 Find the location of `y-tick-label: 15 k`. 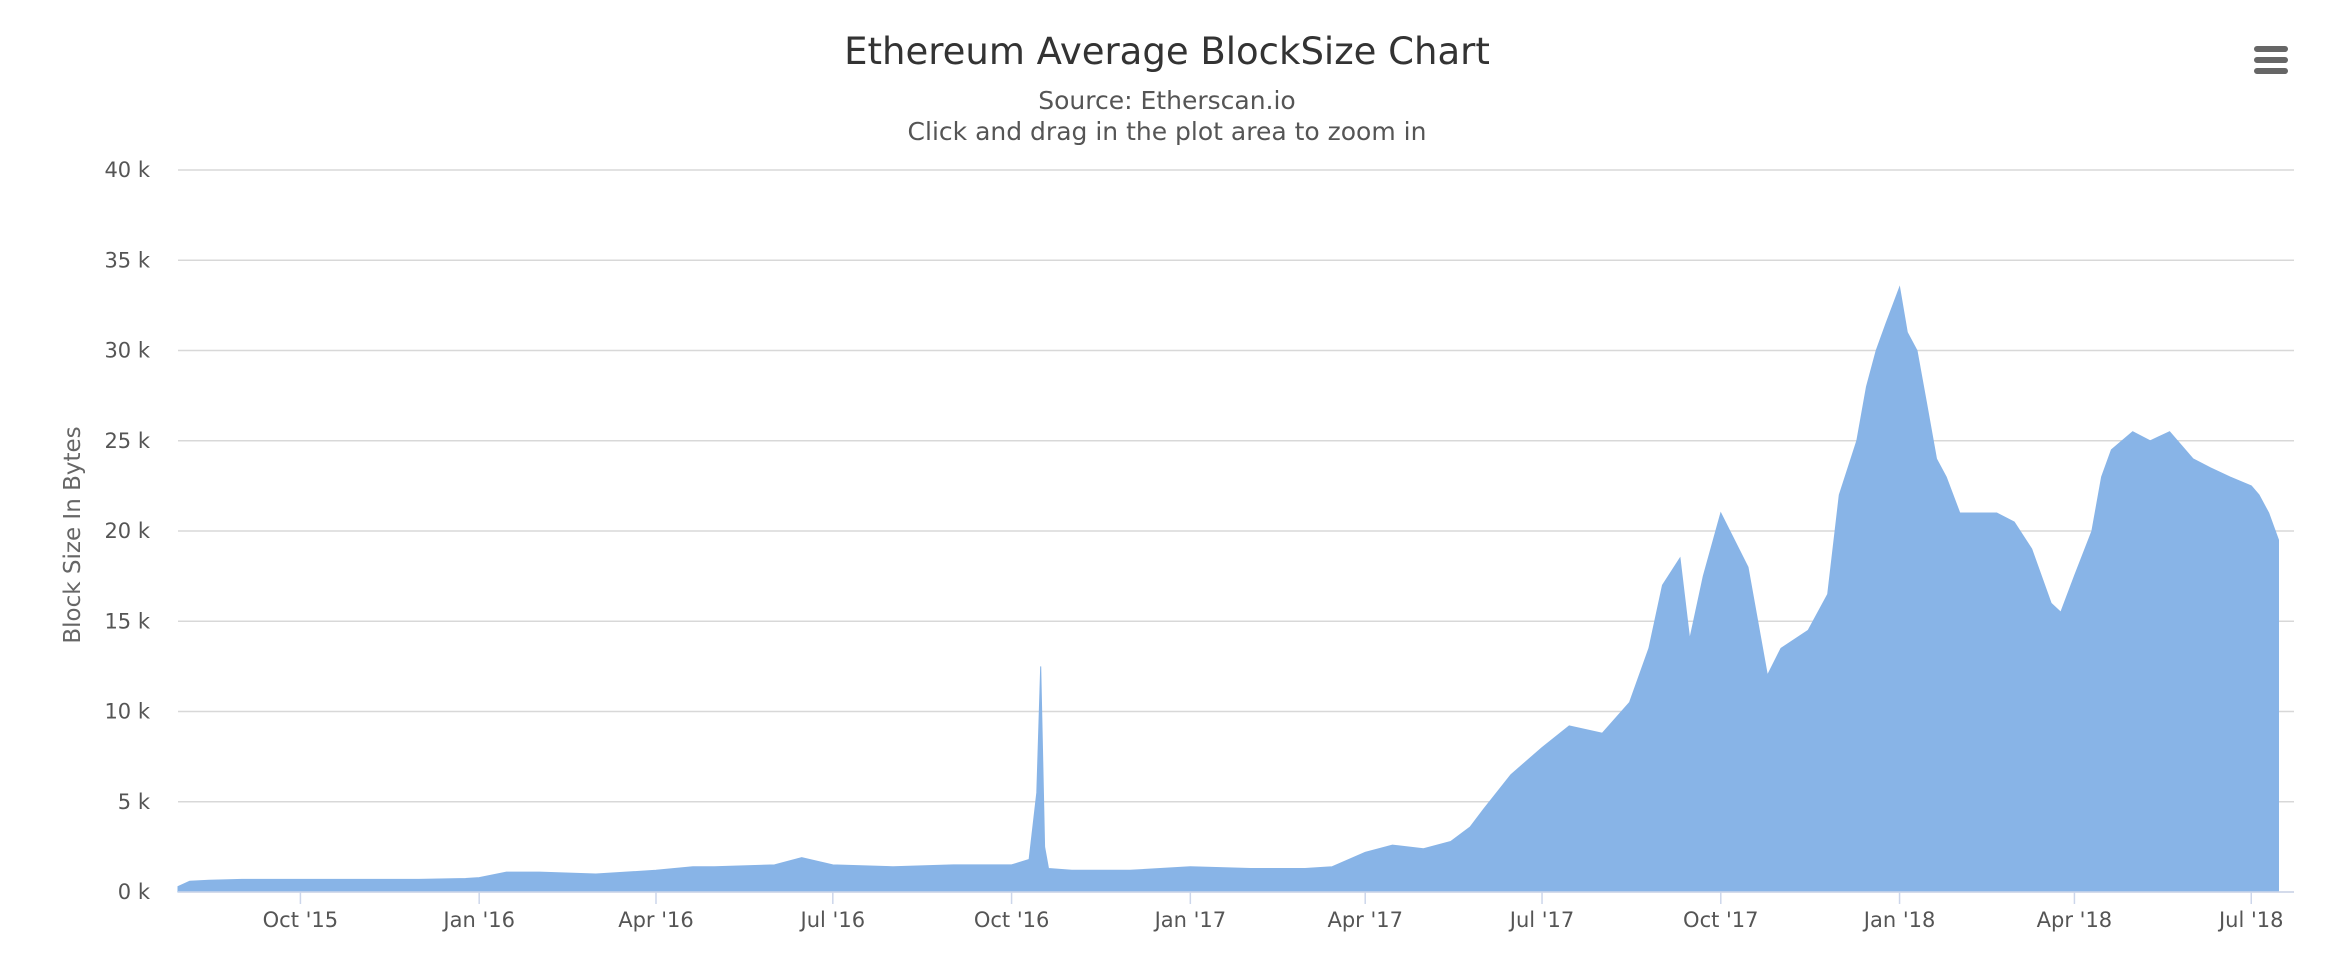

y-tick-label: 15 k is located at coordinates (127, 621).